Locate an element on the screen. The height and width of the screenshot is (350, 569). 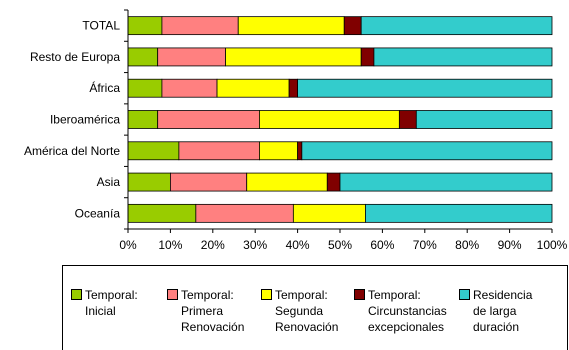
legend-label: Temporal: Segunda Renovación is located at coordinates (307, 311).